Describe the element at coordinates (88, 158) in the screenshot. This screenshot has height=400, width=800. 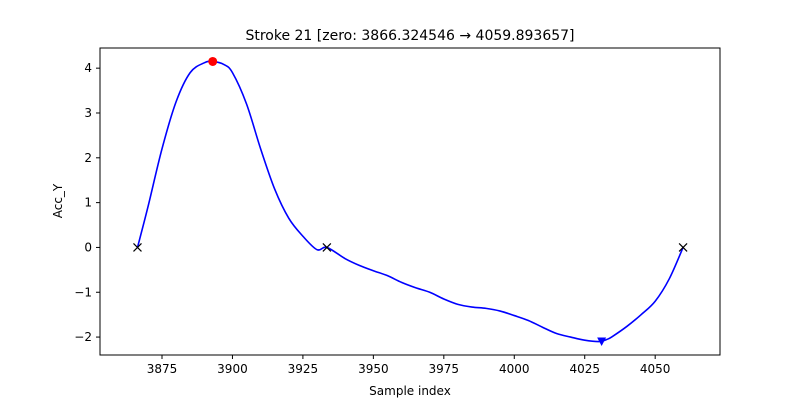
I see `y-tick-label: 2` at that location.